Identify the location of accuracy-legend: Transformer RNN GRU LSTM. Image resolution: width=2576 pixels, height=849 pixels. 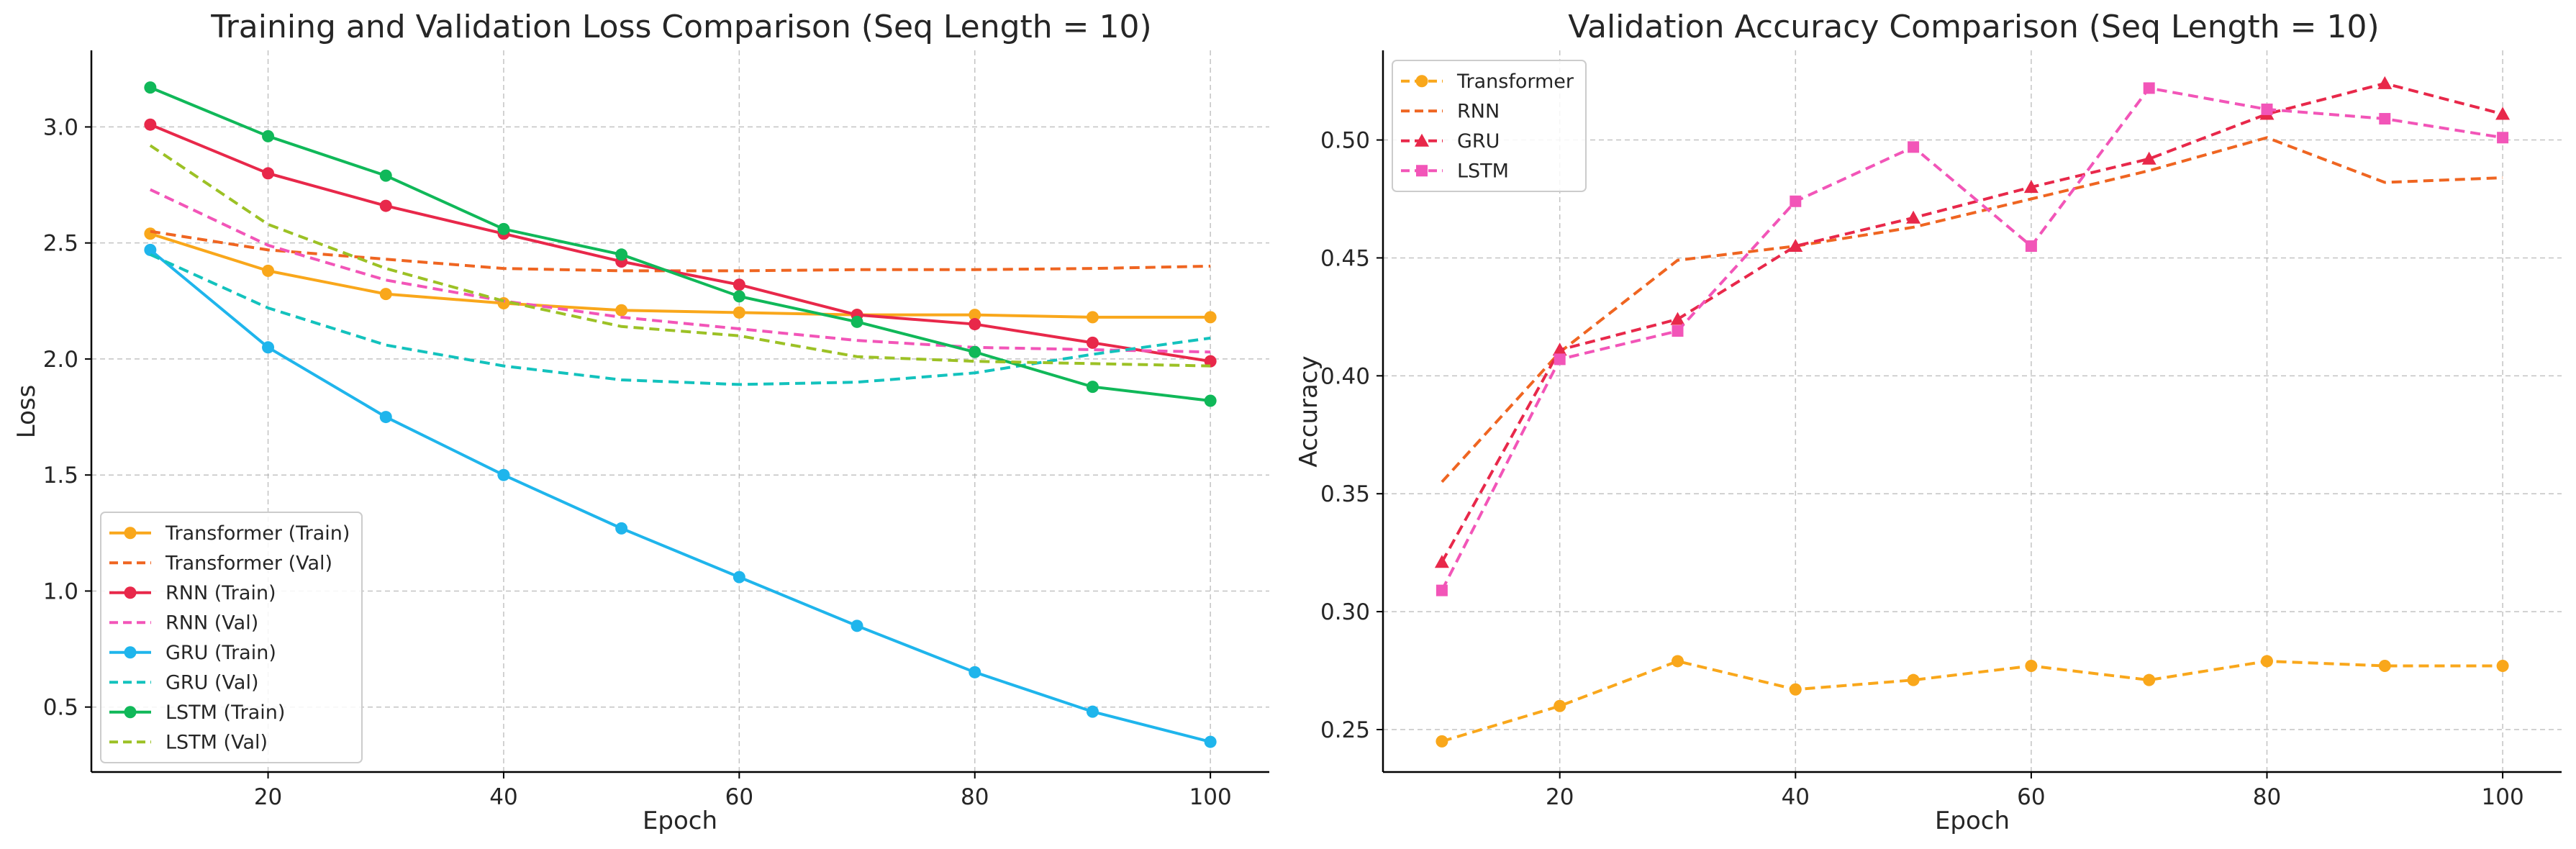
(1489, 126).